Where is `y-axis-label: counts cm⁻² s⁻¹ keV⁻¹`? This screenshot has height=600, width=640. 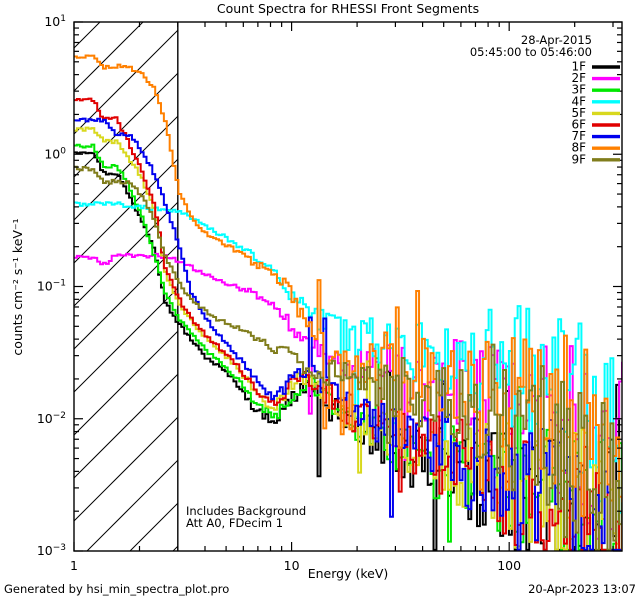 y-axis-label: counts cm⁻² s⁻¹ keV⁻¹ is located at coordinates (17, 286).